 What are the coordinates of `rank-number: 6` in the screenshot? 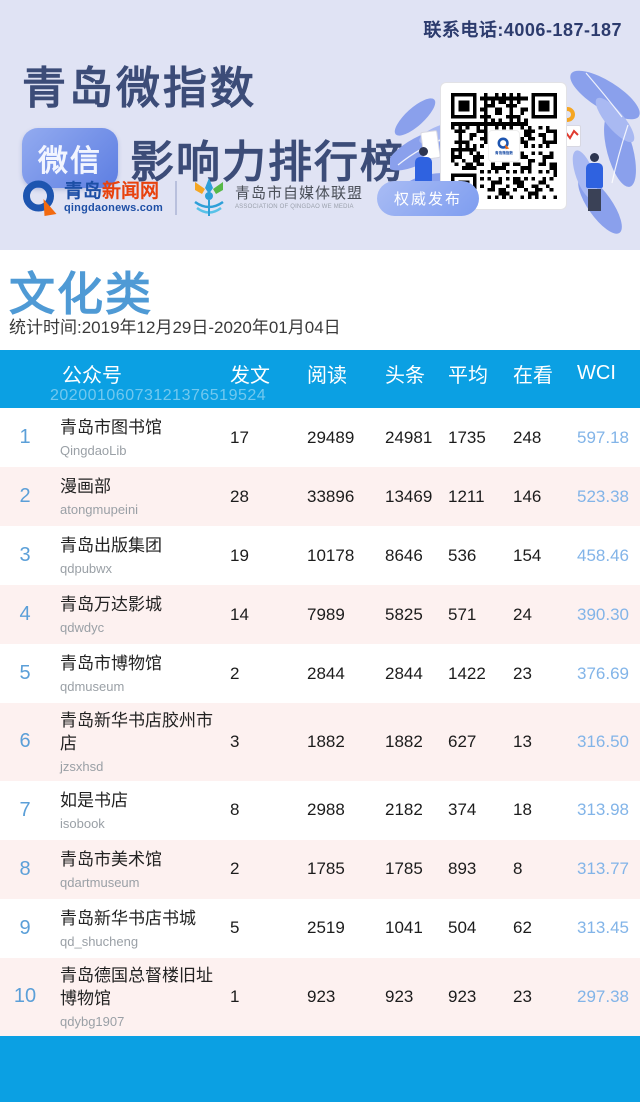 It's located at (25, 741).